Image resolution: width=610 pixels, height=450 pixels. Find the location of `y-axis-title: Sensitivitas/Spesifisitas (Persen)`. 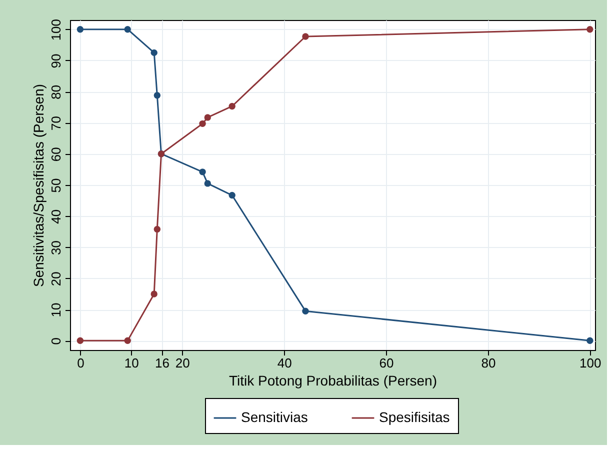

y-axis-title: Sensitivitas/Spesifisitas (Persen) is located at coordinates (38, 186).